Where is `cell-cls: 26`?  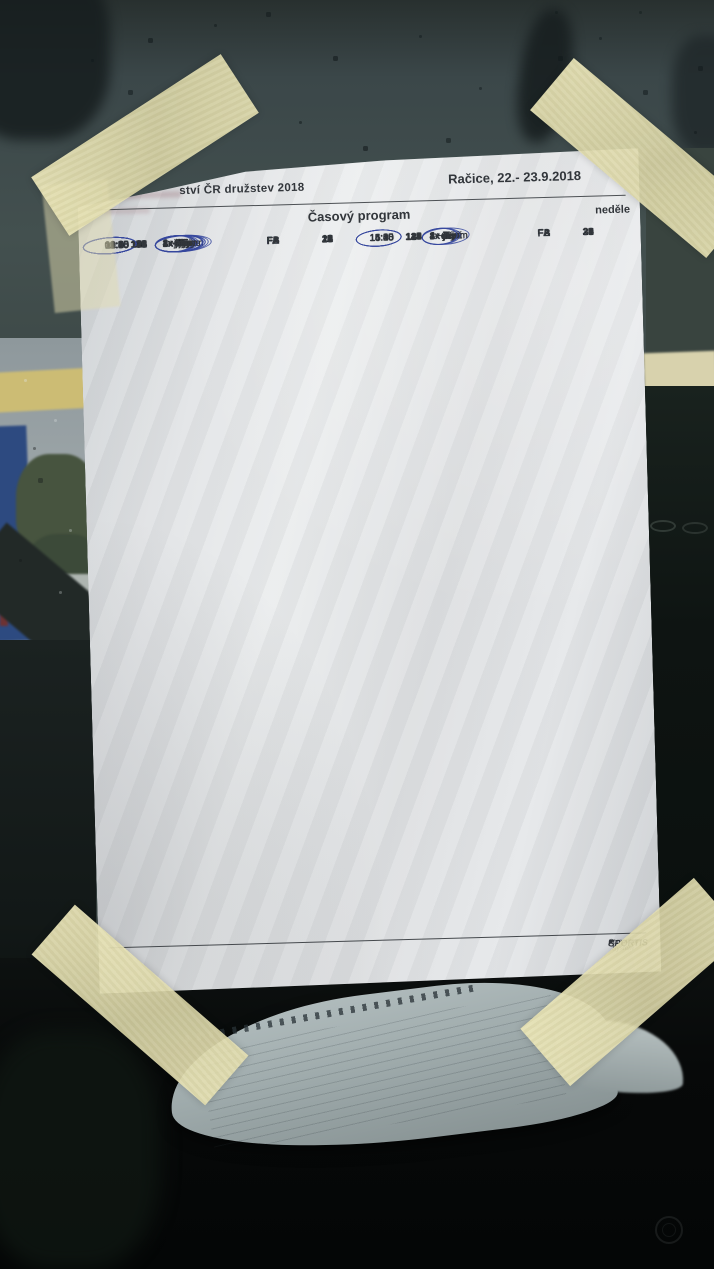
cell-cls: 26 is located at coordinates (327, 239).